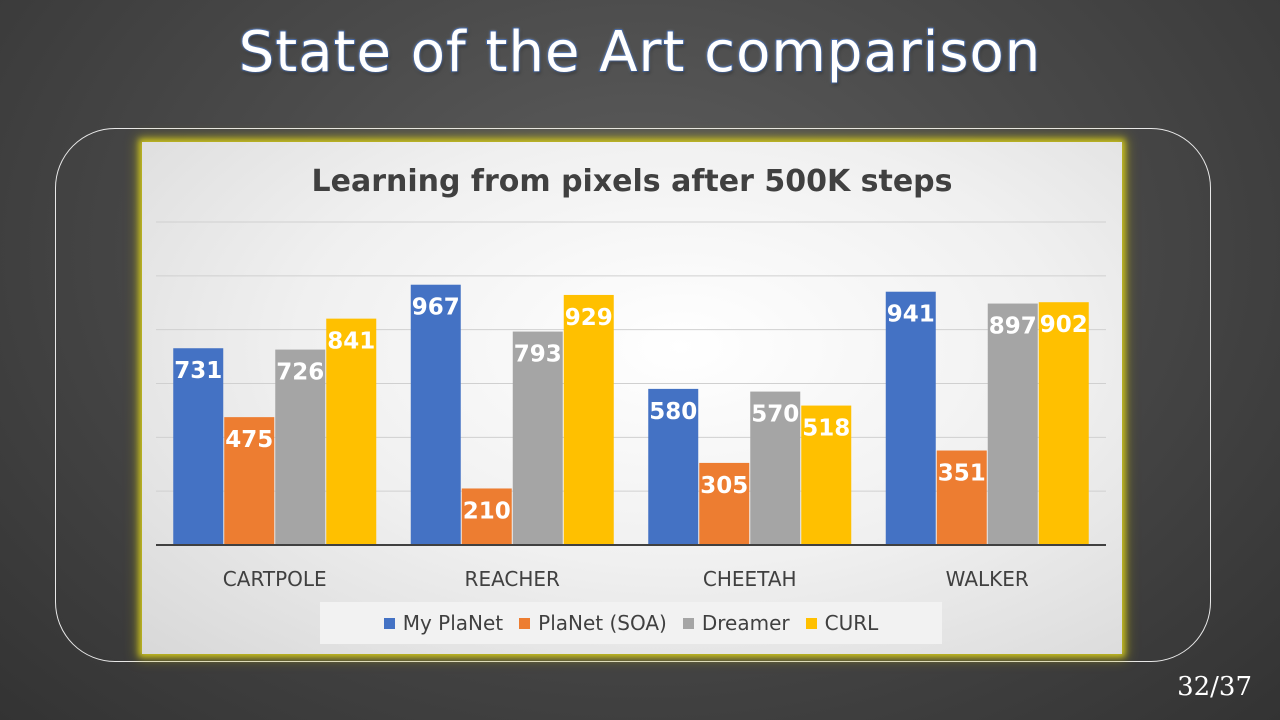  I want to click on legend-item: Dreamer, so click(736, 623).